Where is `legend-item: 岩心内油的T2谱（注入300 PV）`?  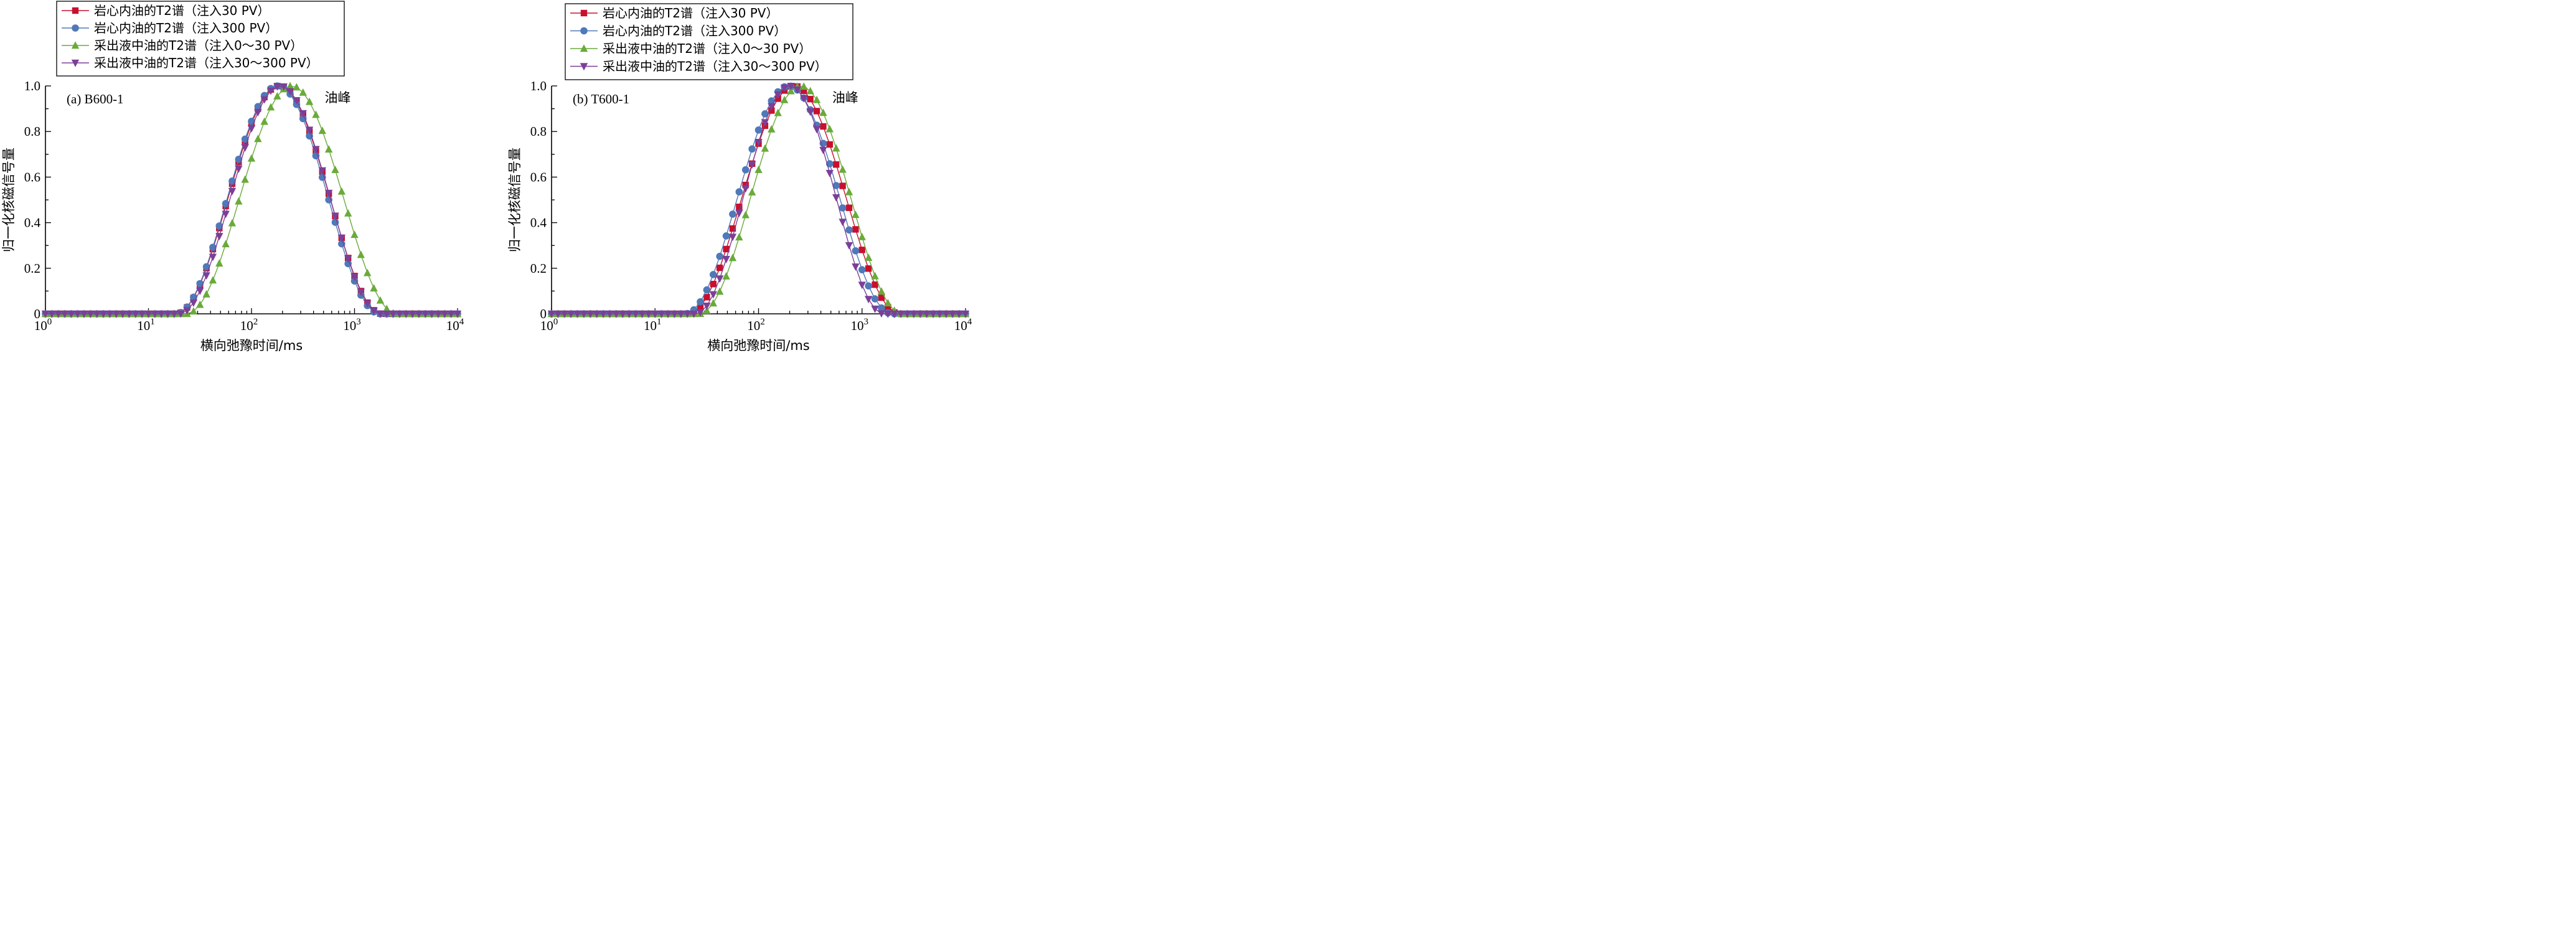 legend-item: 岩心内油的T2谱（注入300 PV） is located at coordinates (170, 28).